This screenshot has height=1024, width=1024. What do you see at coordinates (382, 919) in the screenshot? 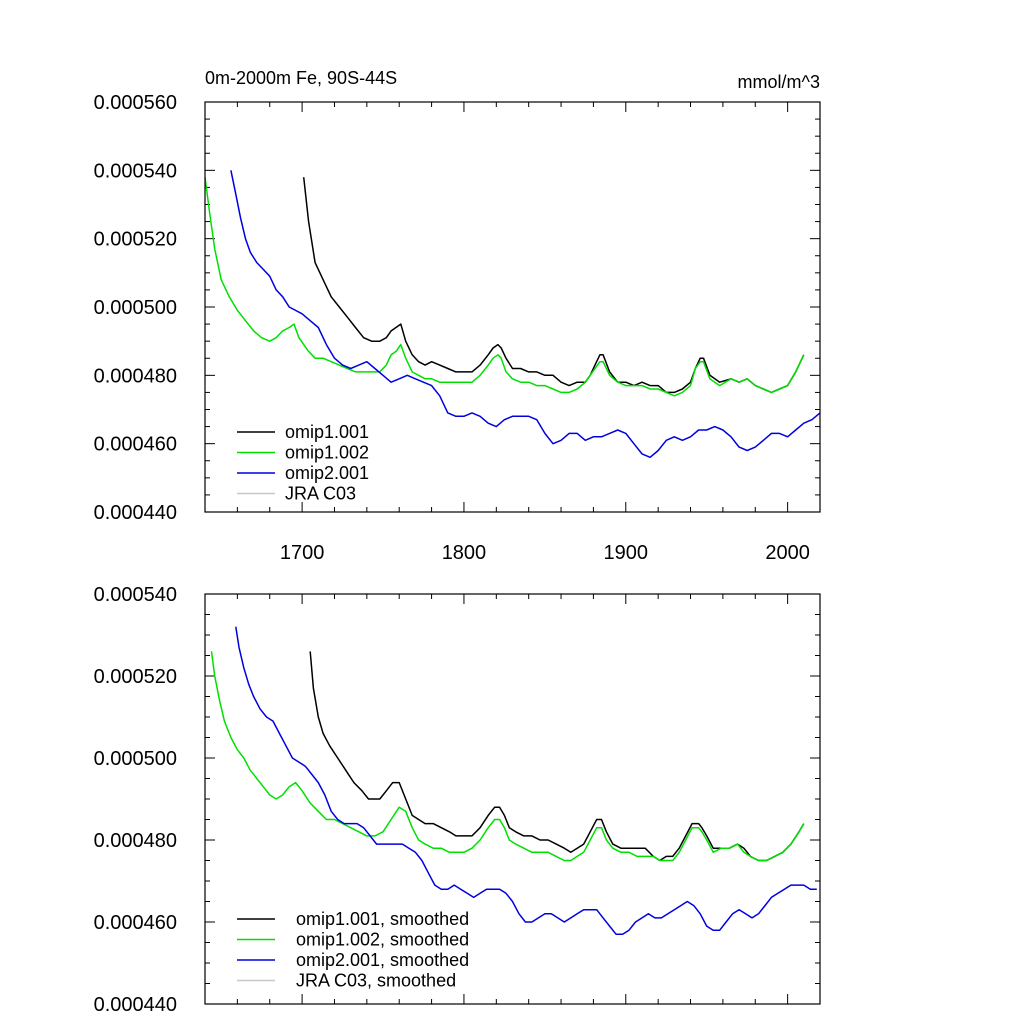
I see `legend-label: omip1.001, smoothed` at bounding box center [382, 919].